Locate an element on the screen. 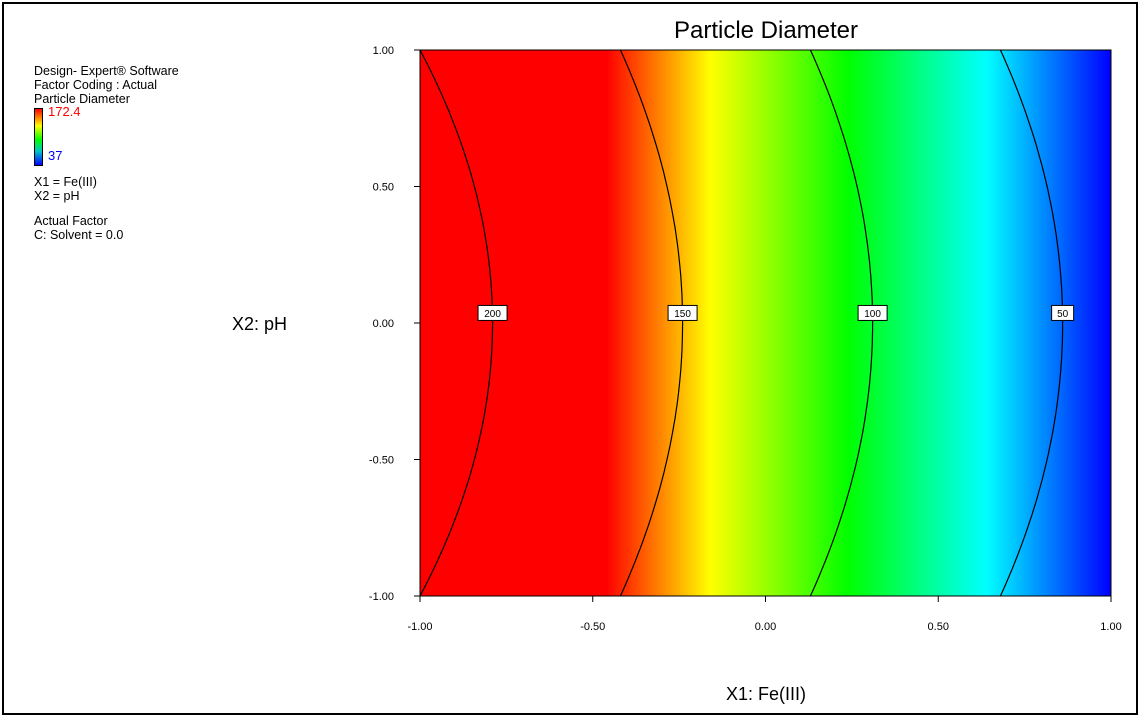 This screenshot has height=719, width=1142. x-tick-label: 0.50 is located at coordinates (938, 627).